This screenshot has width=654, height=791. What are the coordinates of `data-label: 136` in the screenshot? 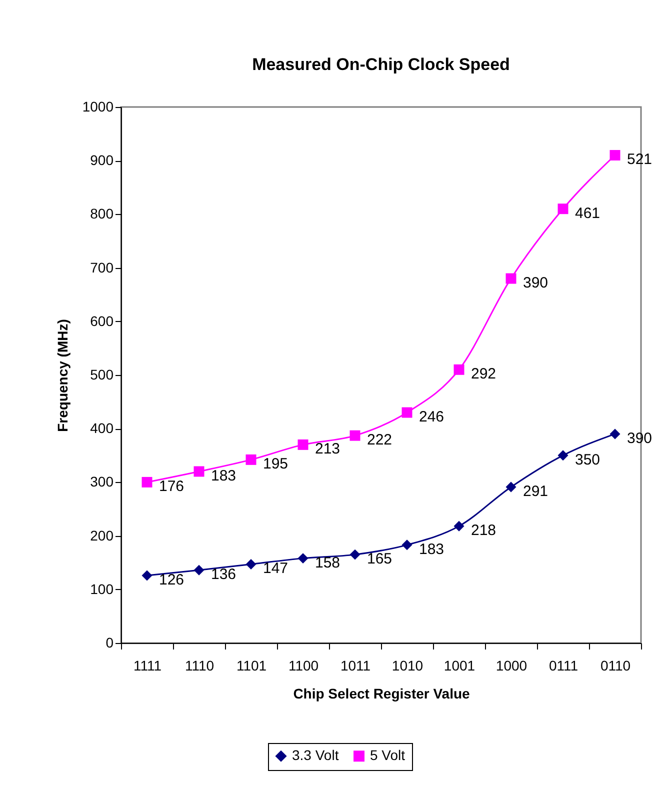 It's located at (223, 575).